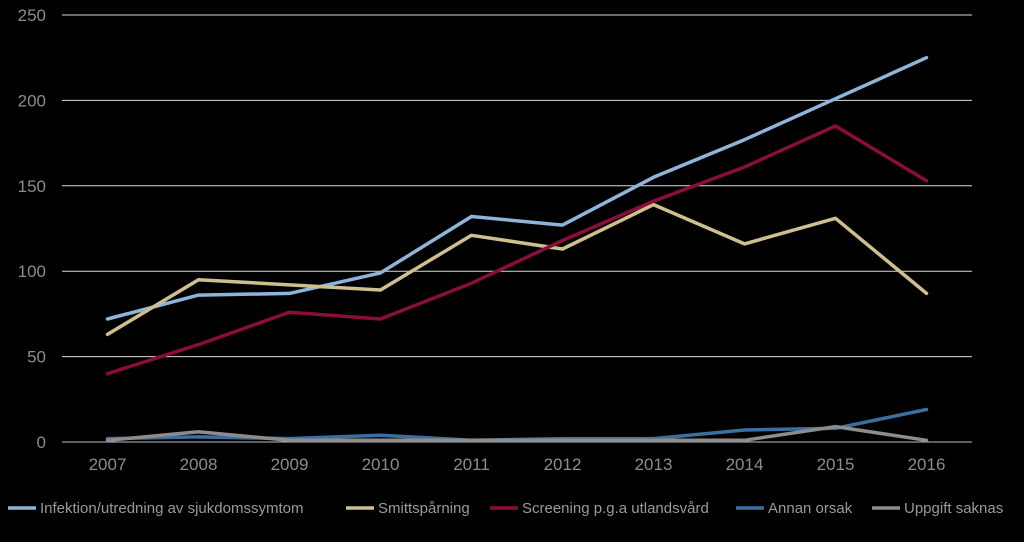 Image resolution: width=1024 pixels, height=542 pixels. Describe the element at coordinates (36, 357) in the screenshot. I see `y-tick-label: 50` at that location.